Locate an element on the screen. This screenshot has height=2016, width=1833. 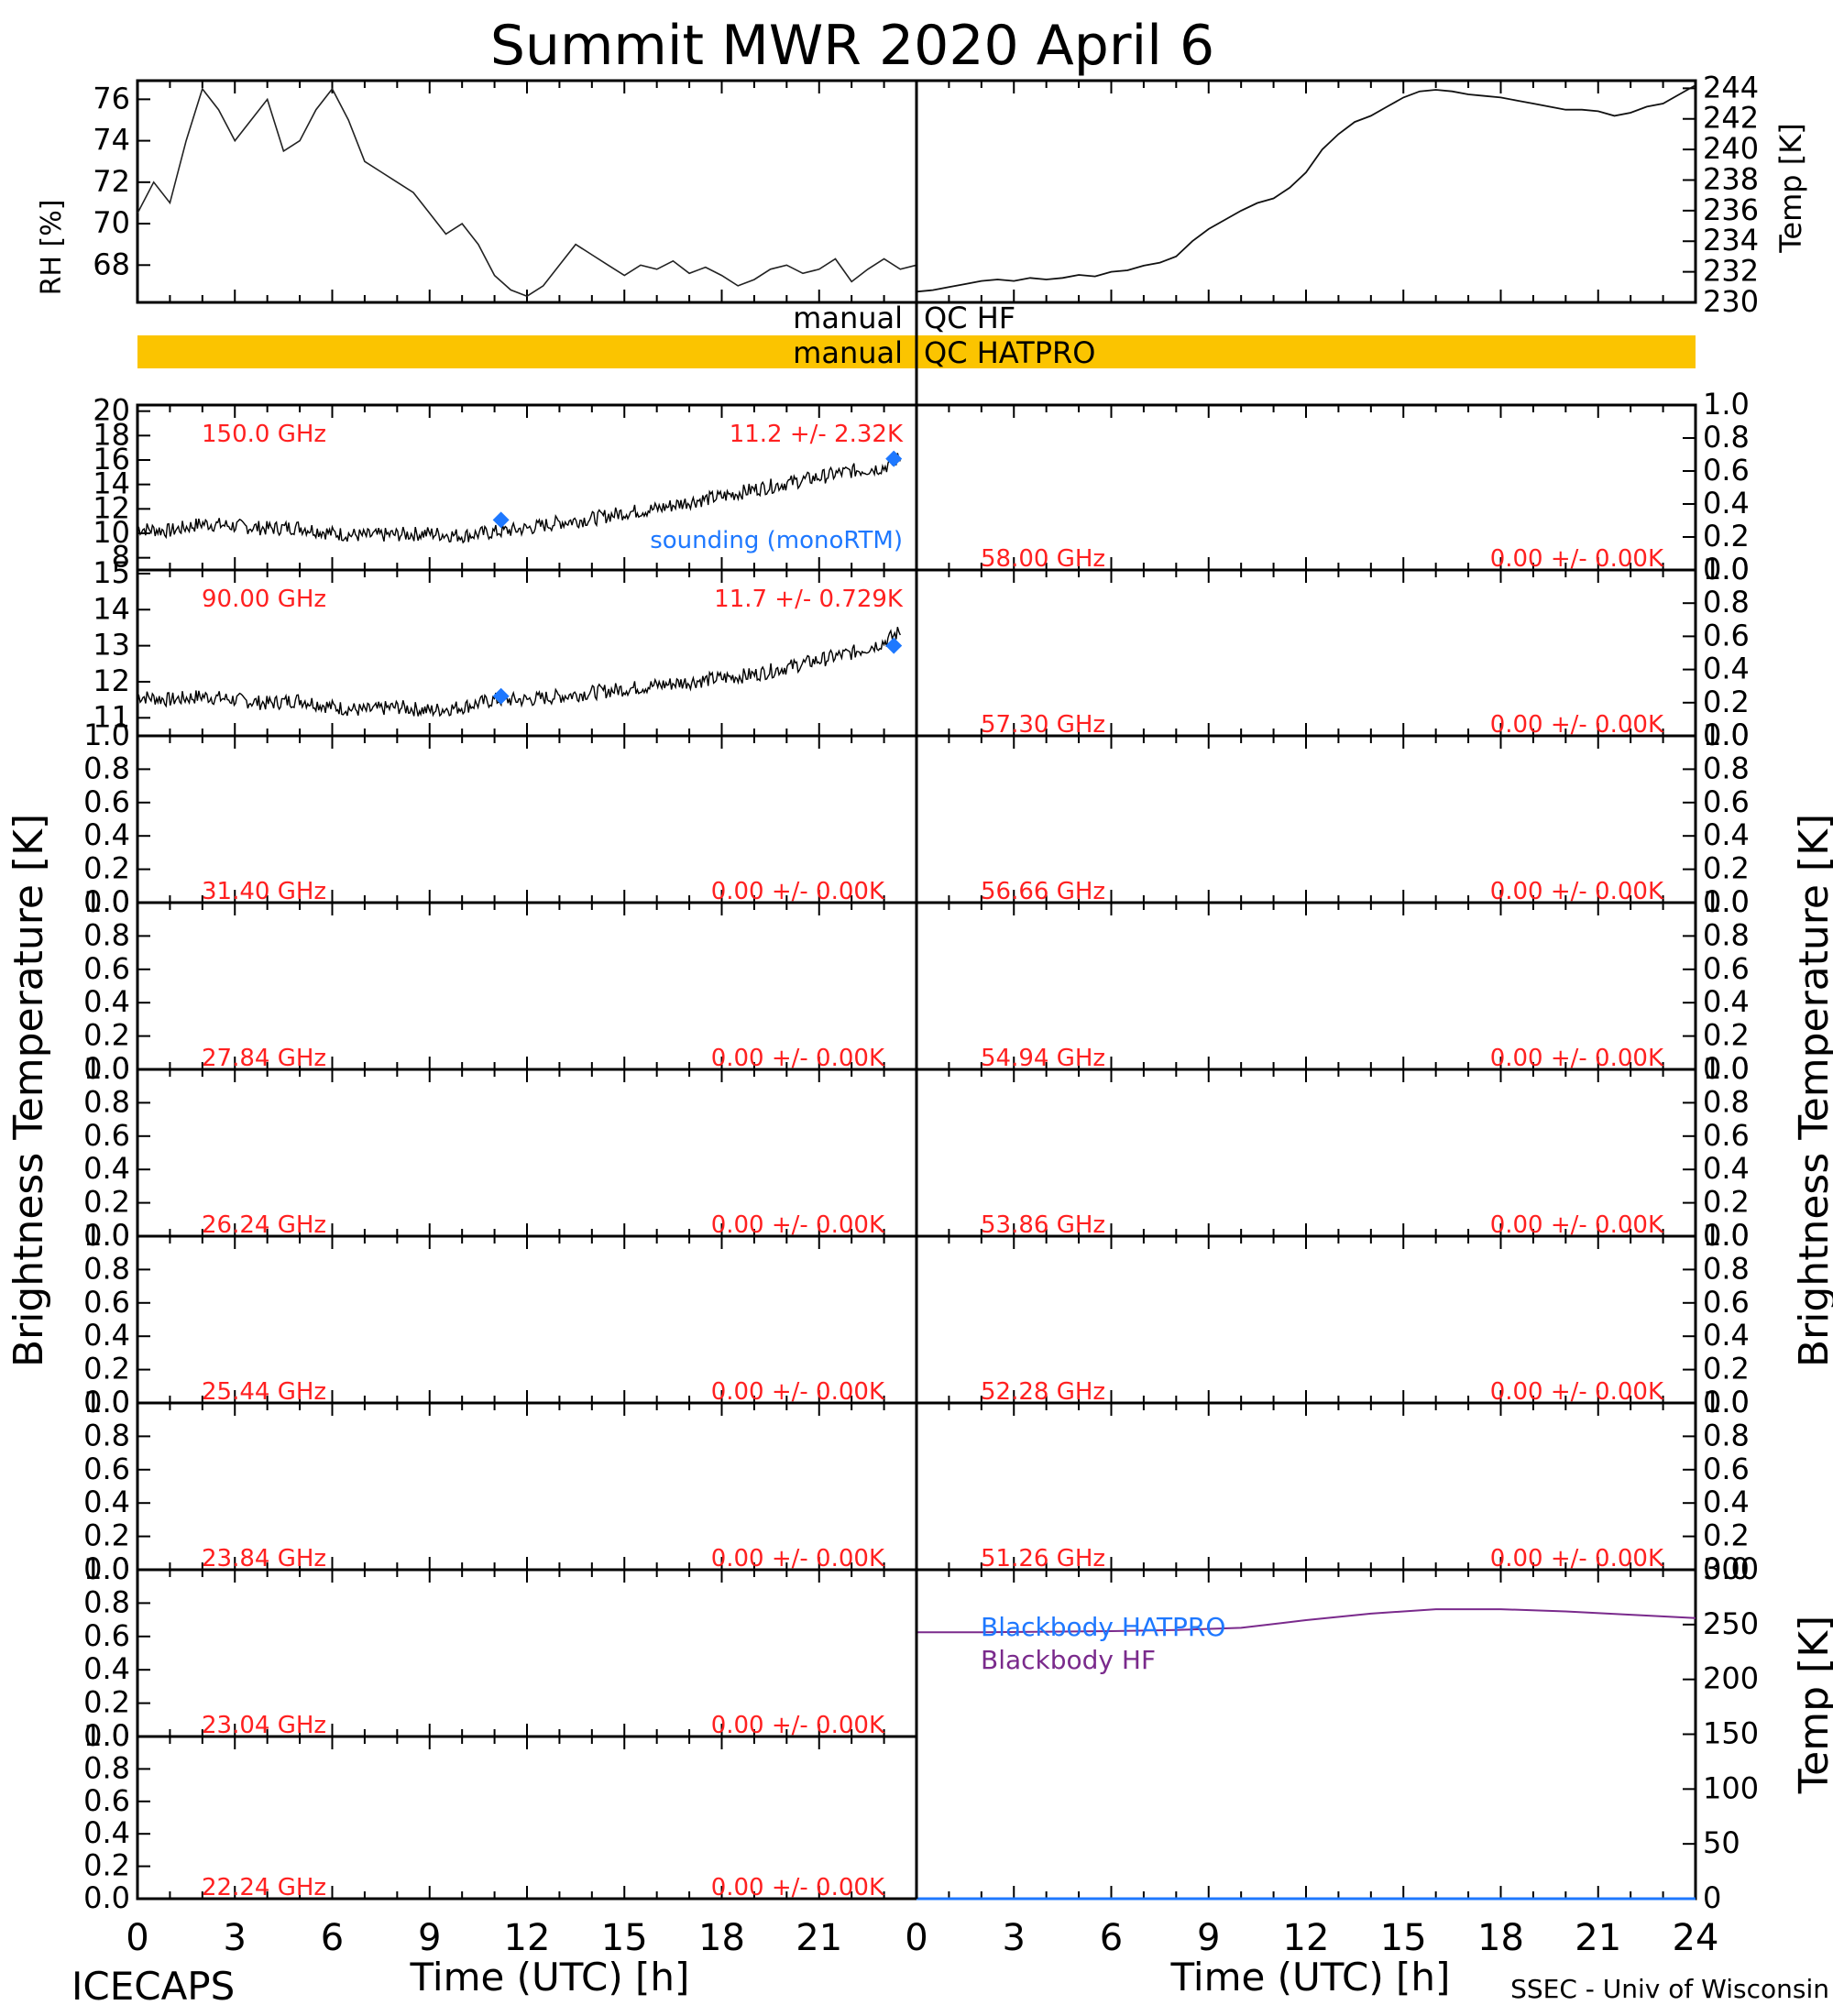
y-tick-label: 10 is located at coordinates (111, 532).